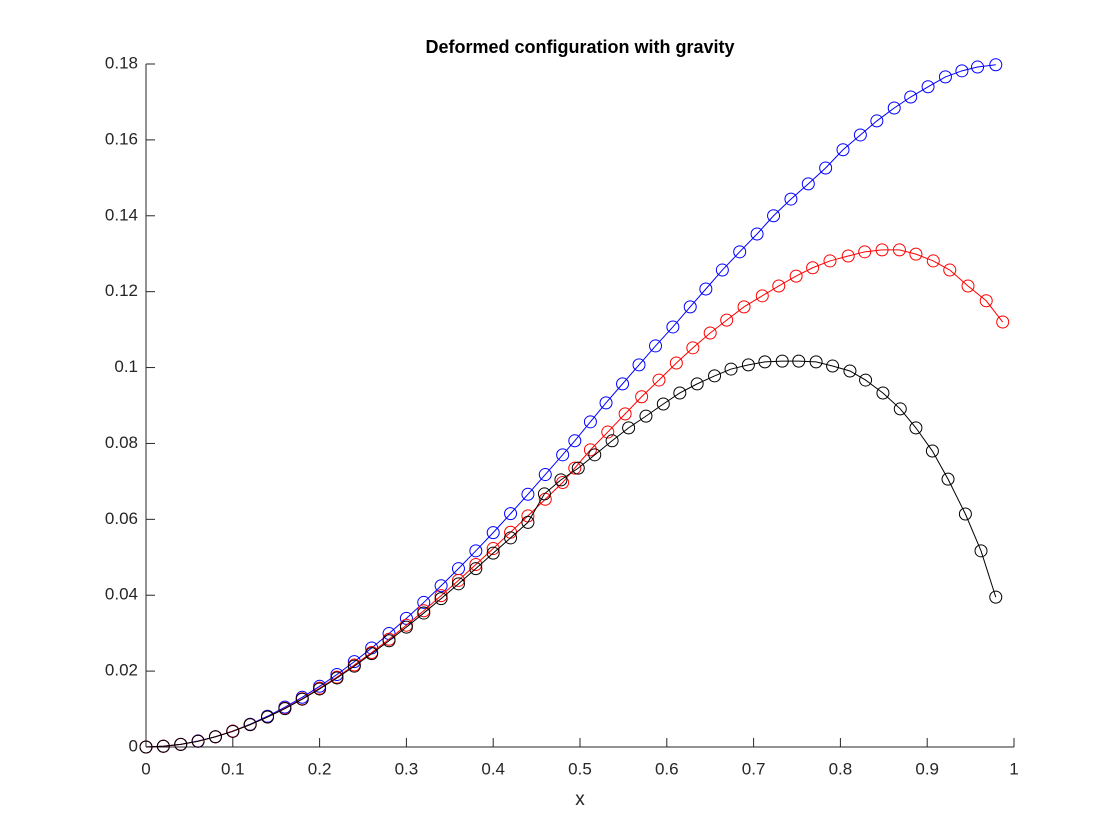 This screenshot has height=840, width=1120. What do you see at coordinates (126, 366) in the screenshot?
I see `y-tick-label: 0.1` at bounding box center [126, 366].